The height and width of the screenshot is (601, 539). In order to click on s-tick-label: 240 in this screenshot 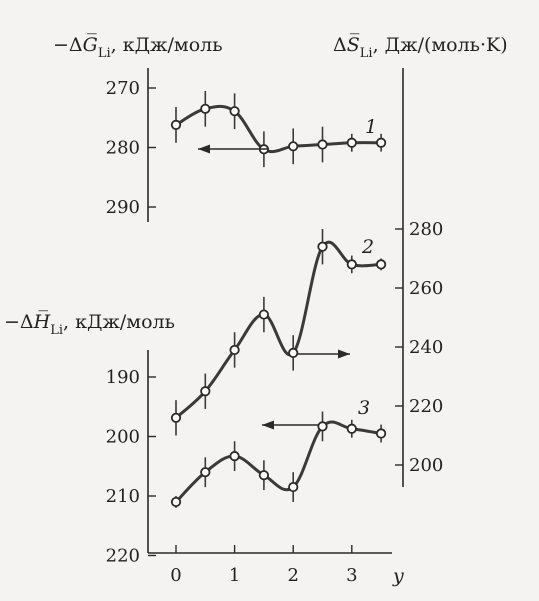, I will do `click(426, 347)`.